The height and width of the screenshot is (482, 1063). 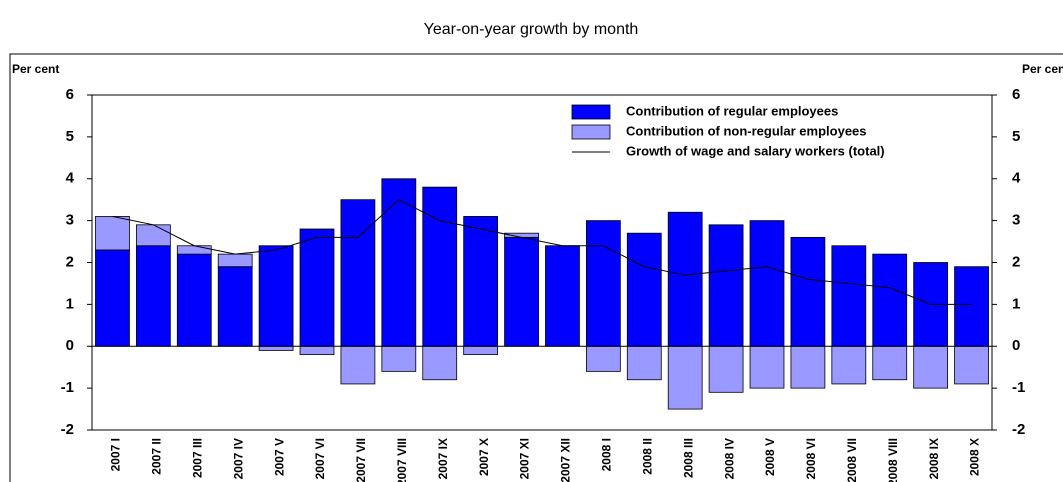 I want to click on y2-tick-label: -1, so click(x=1018, y=387).